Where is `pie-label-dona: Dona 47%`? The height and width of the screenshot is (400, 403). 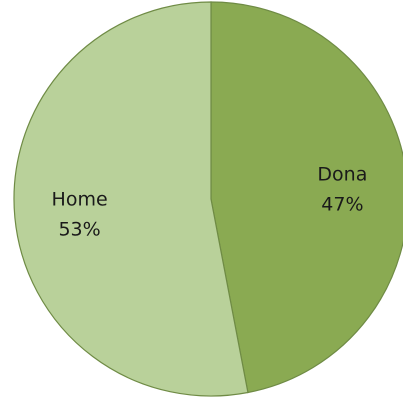
pie-label-dona: Dona 47% is located at coordinates (342, 190).